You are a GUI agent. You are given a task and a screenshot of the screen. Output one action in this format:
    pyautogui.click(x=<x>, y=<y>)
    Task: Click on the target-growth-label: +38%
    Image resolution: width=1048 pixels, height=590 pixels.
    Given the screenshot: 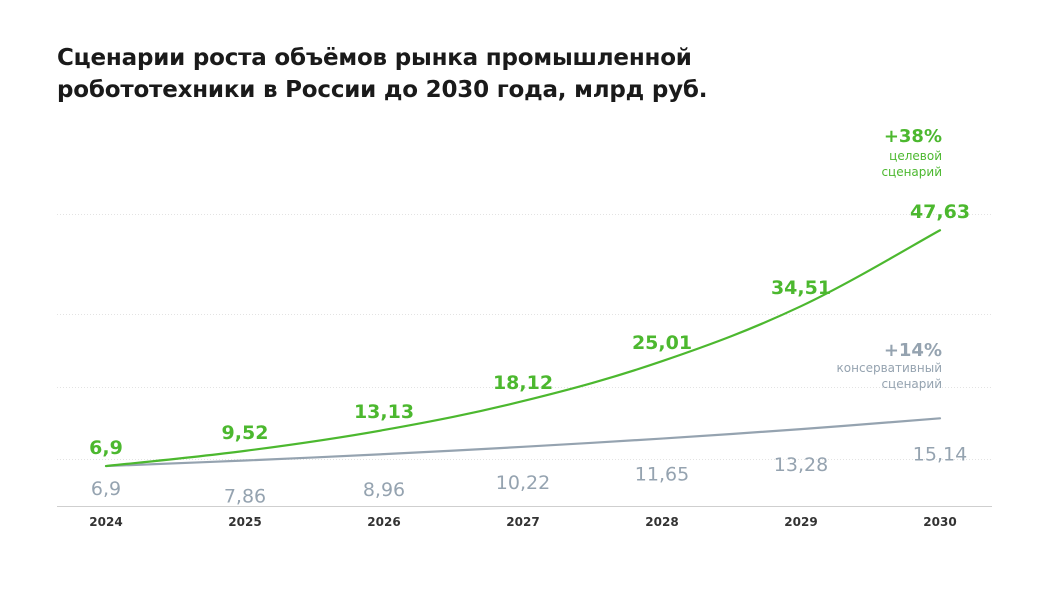 What is the action you would take?
    pyautogui.click(x=913, y=136)
    